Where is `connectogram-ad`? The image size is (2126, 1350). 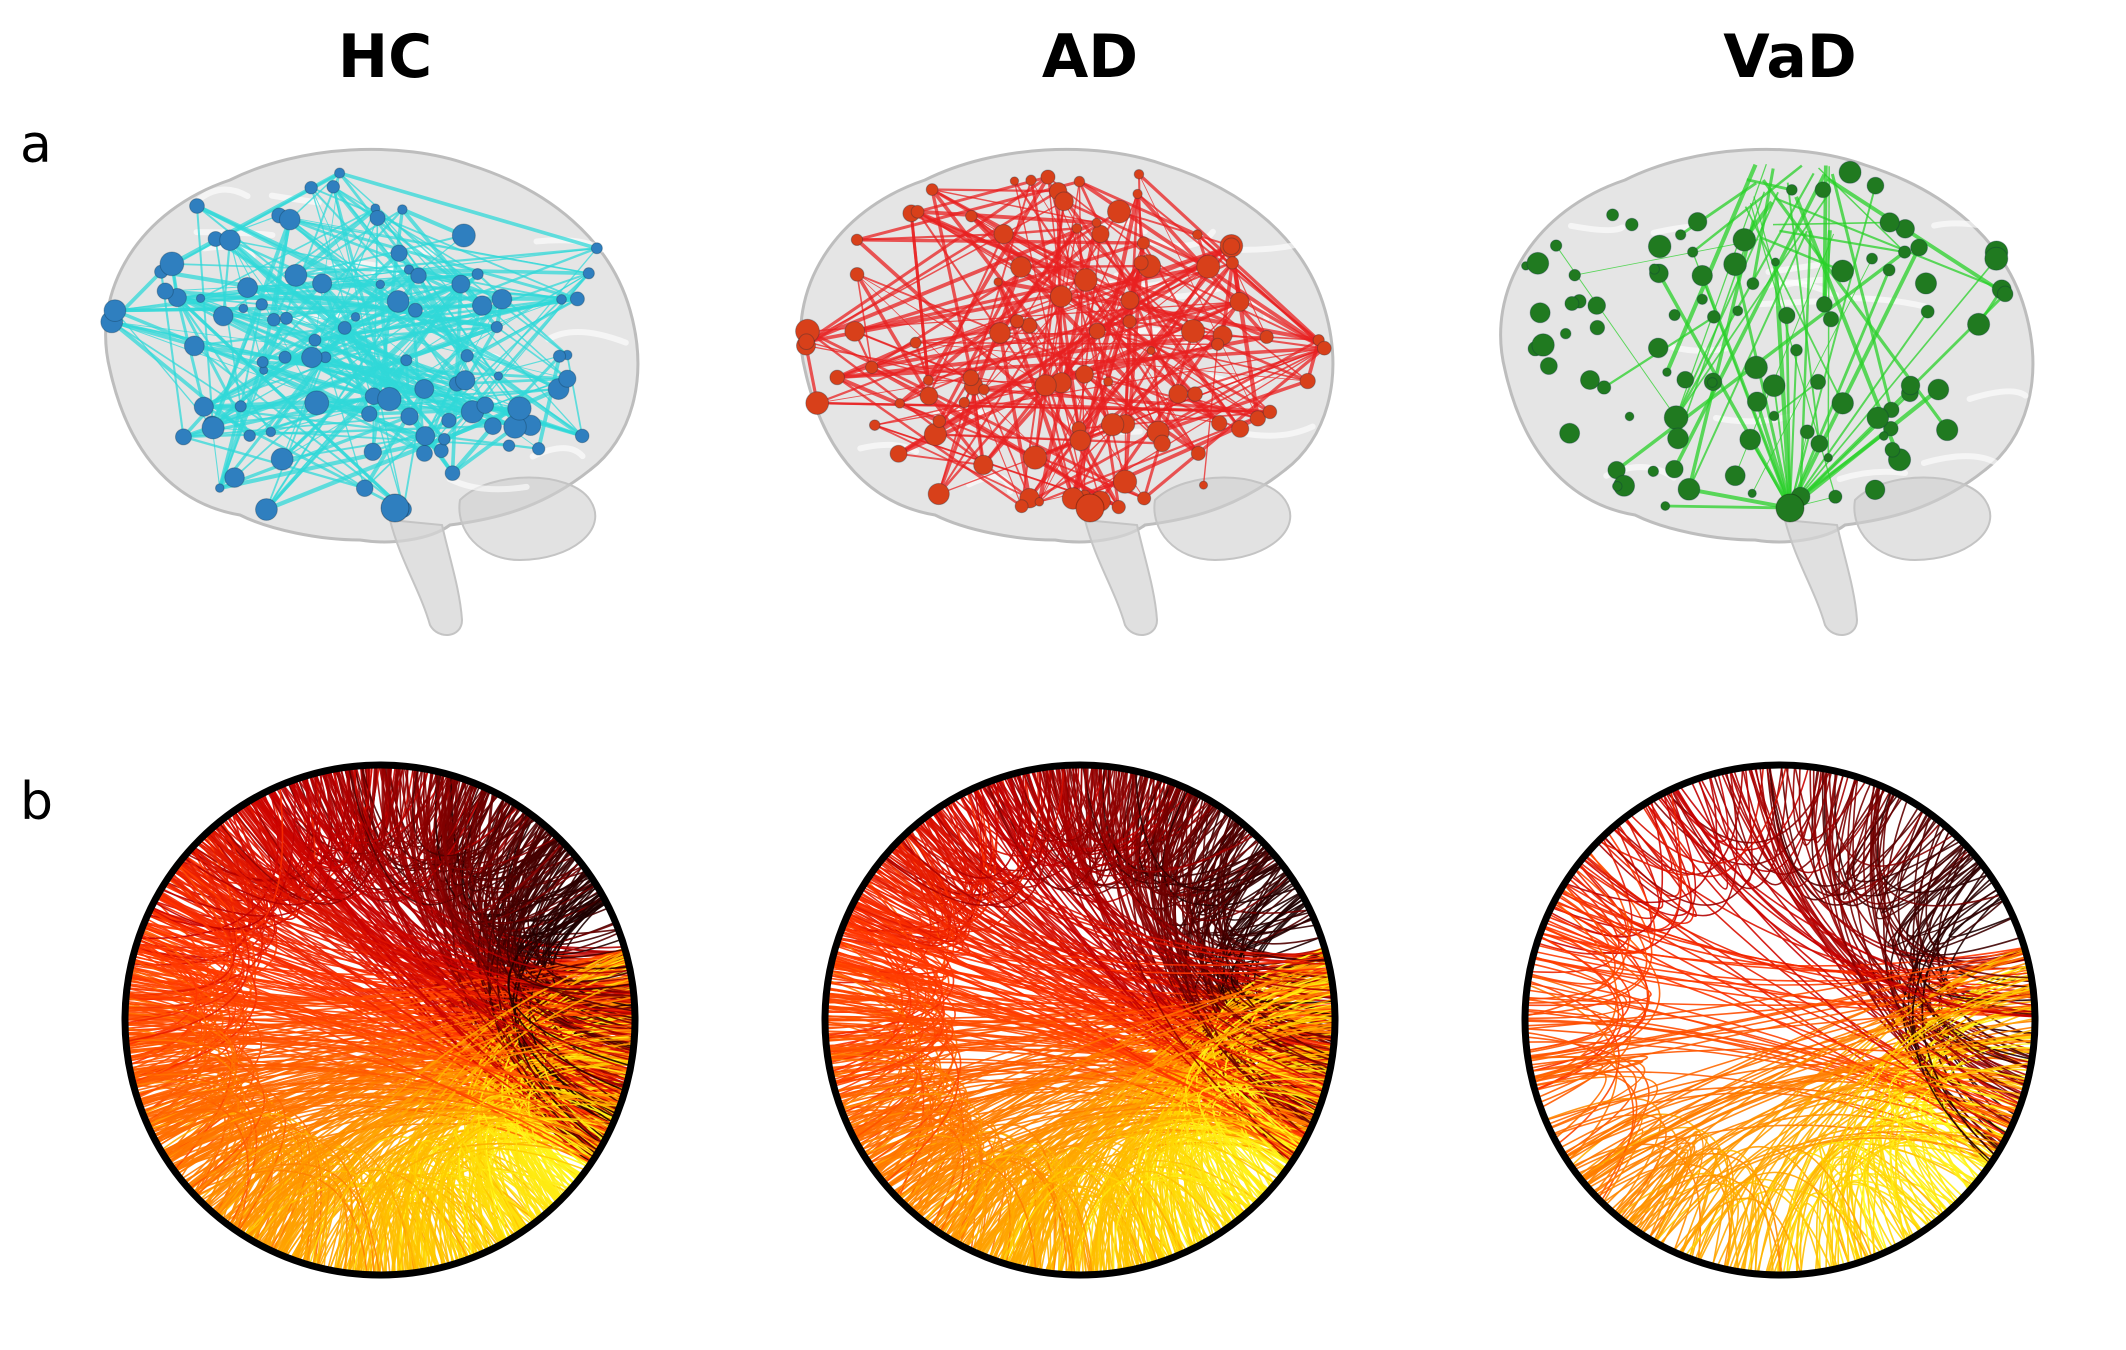 connectogram-ad is located at coordinates (1080, 1020).